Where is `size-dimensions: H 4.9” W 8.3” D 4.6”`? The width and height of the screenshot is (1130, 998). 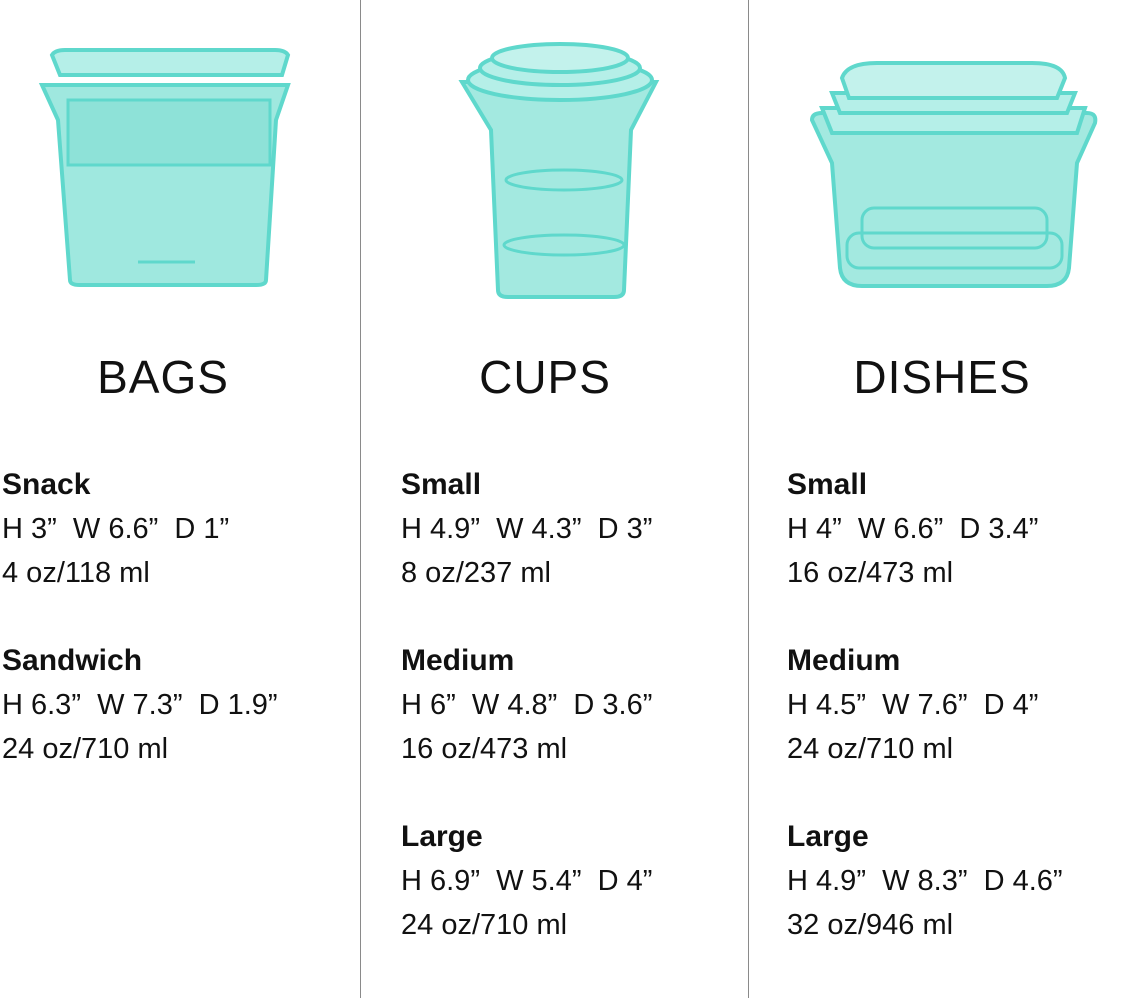
size-dimensions: H 4.9” W 8.3” D 4.6” is located at coordinates (925, 881).